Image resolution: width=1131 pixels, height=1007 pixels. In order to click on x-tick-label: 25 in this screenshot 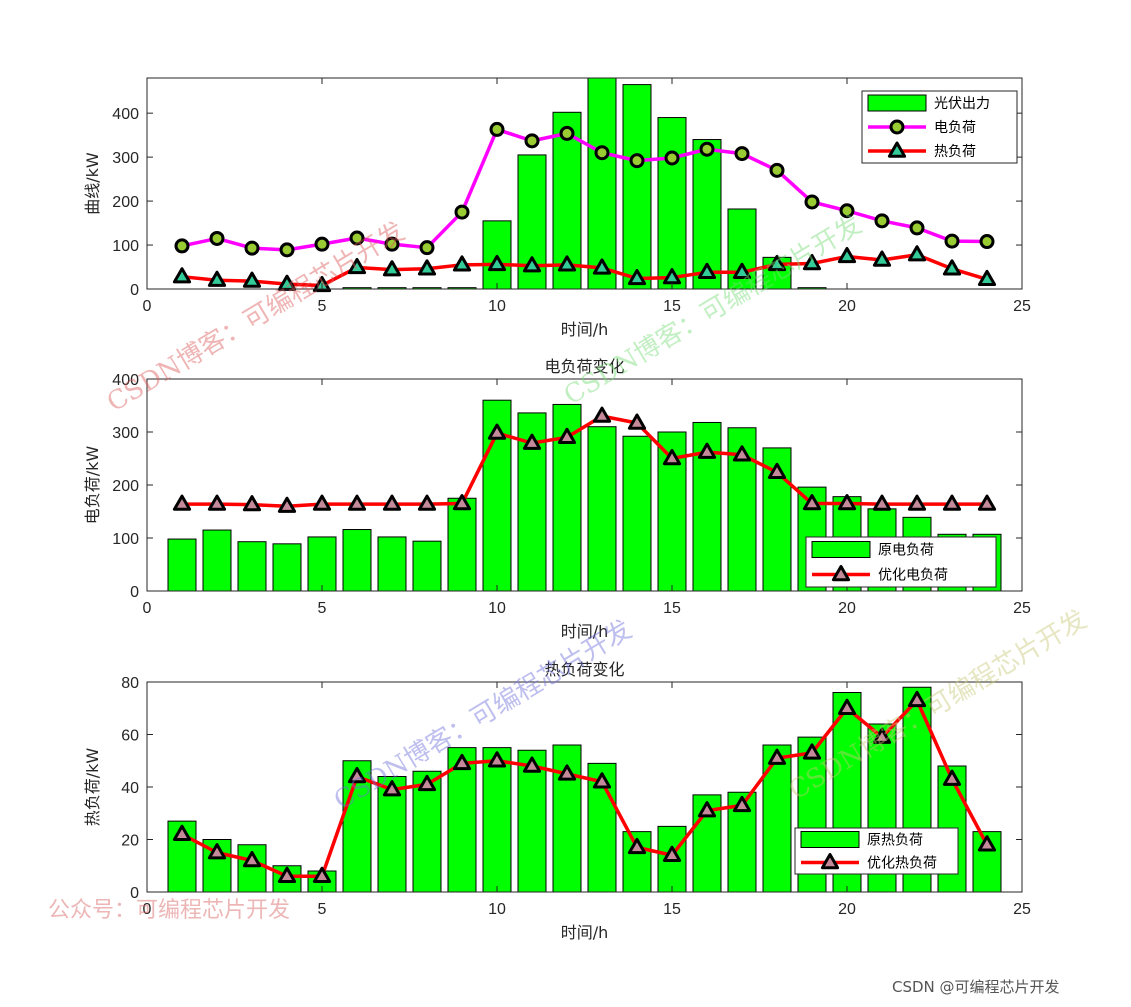, I will do `click(1022, 306)`.